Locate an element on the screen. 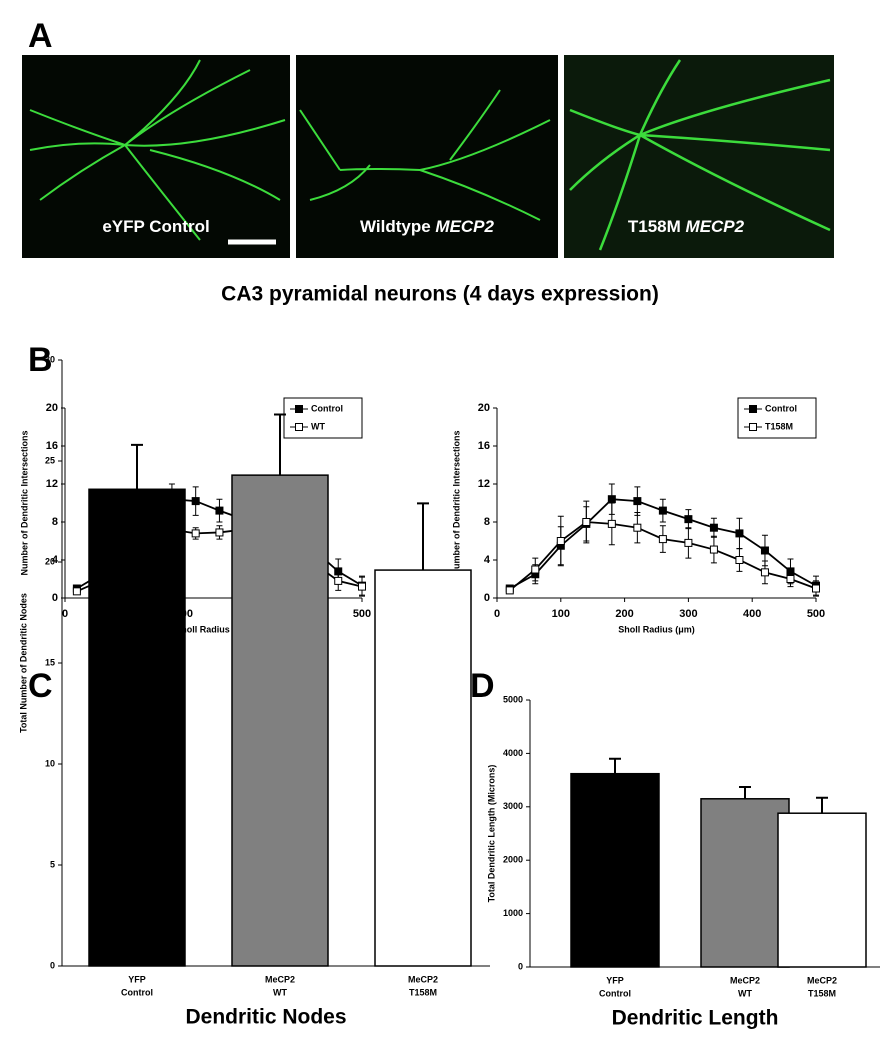 This screenshot has height=1055, width=896. y-tick-label: 4000 is located at coordinates (513, 753).